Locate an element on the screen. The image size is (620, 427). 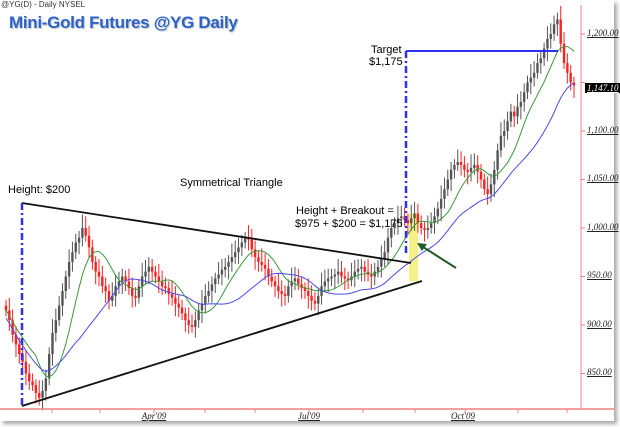
triangle-upper-line is located at coordinates (216, 233).